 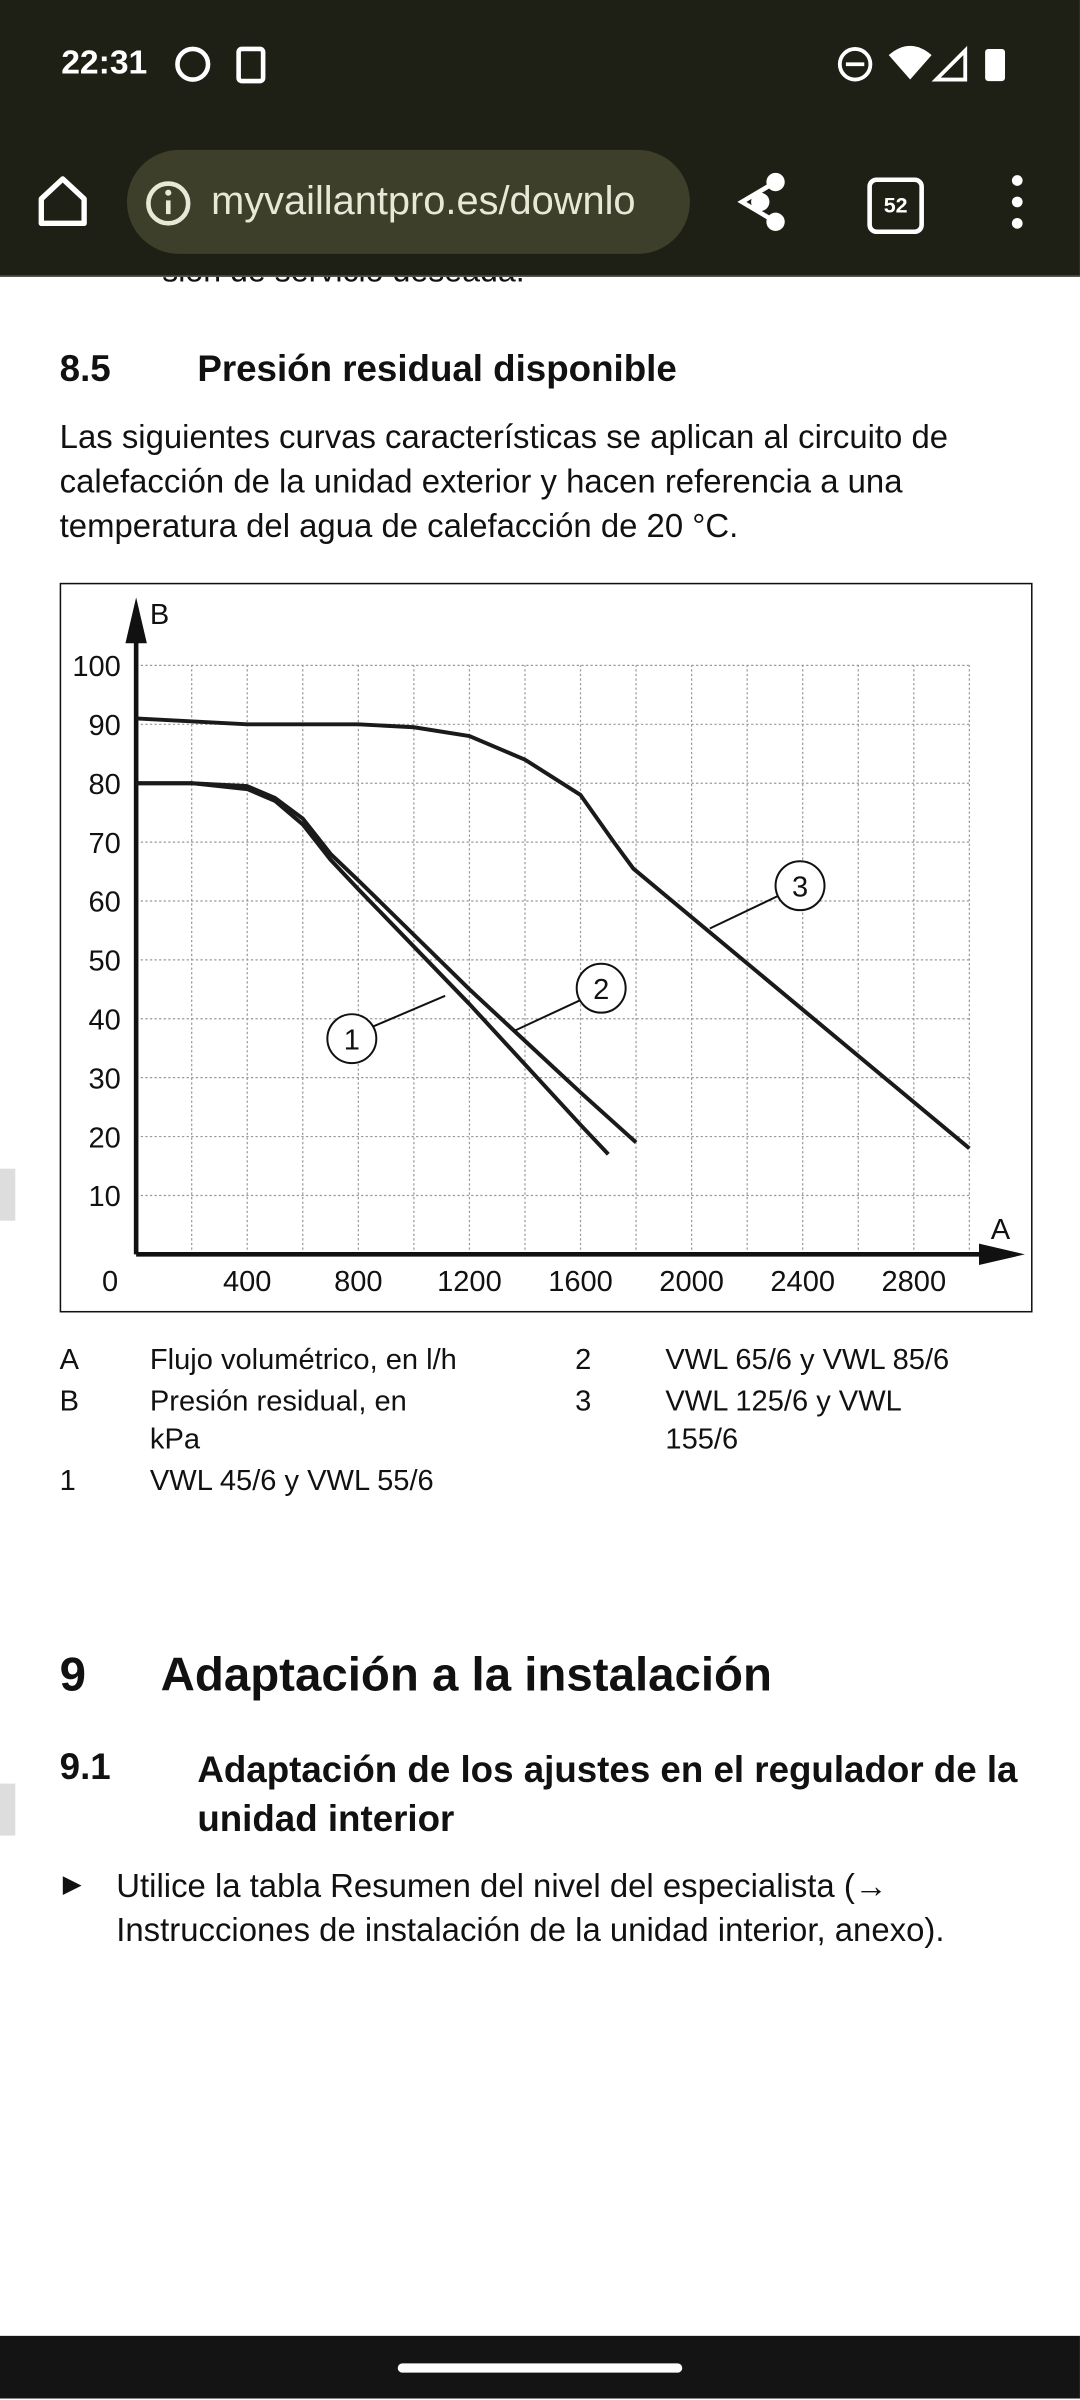 I want to click on key-text: Flujo volumétrico, en l/h, so click(x=303, y=1360).